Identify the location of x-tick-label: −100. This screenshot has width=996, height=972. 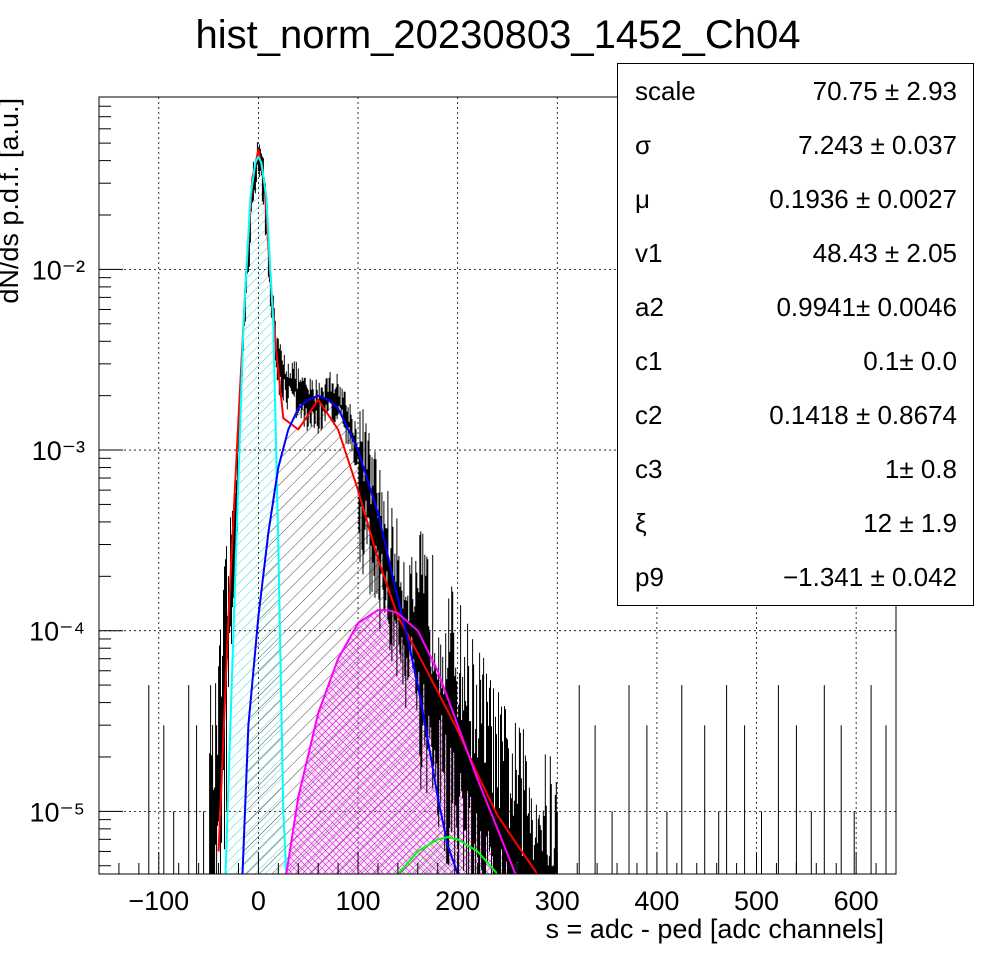
(158, 901).